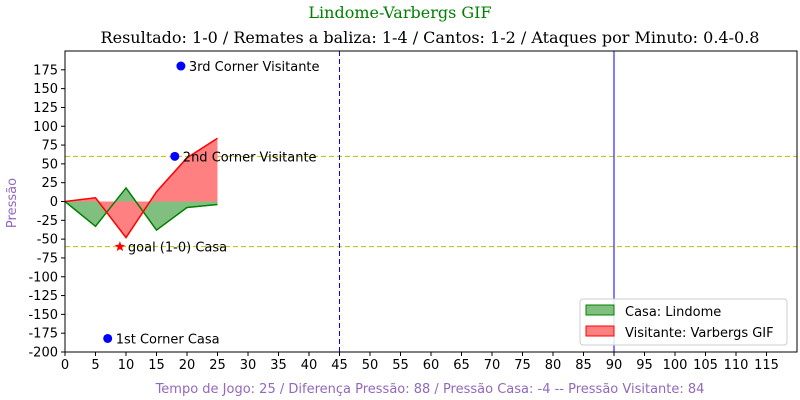  I want to click on y-tick-label: -125, so click(43, 296).